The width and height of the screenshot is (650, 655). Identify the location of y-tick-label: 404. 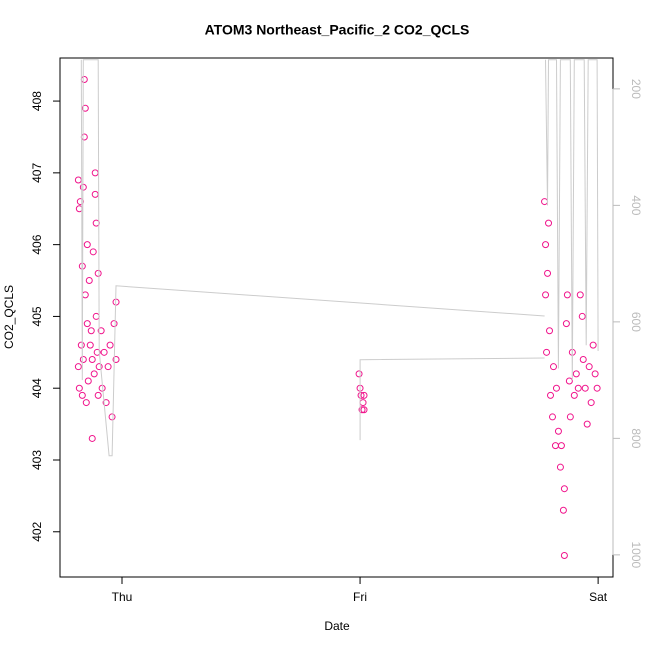
(37, 388).